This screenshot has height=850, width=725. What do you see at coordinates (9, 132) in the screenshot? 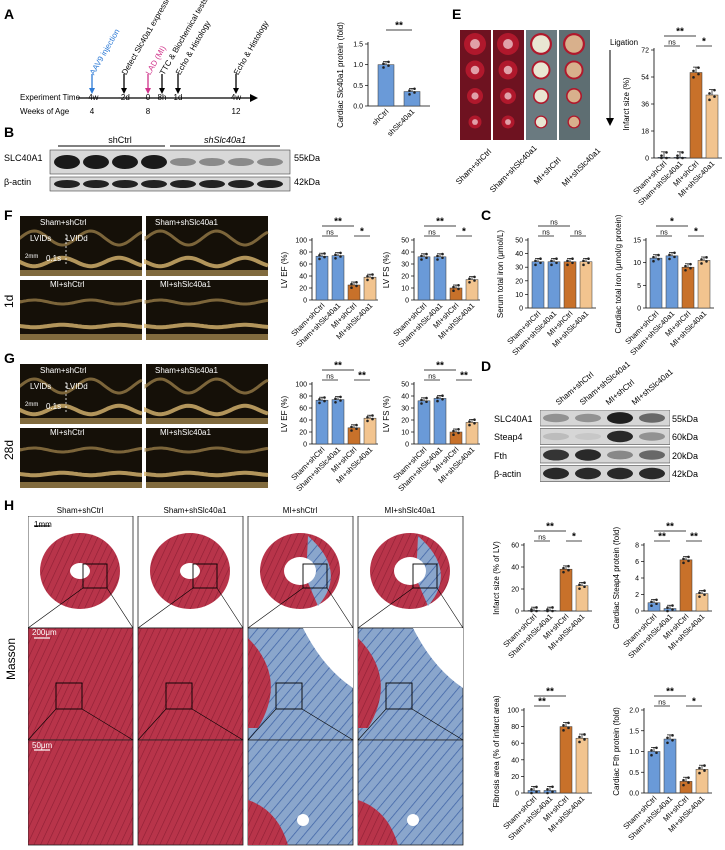
I see `panel-label-b: B` at bounding box center [9, 132].